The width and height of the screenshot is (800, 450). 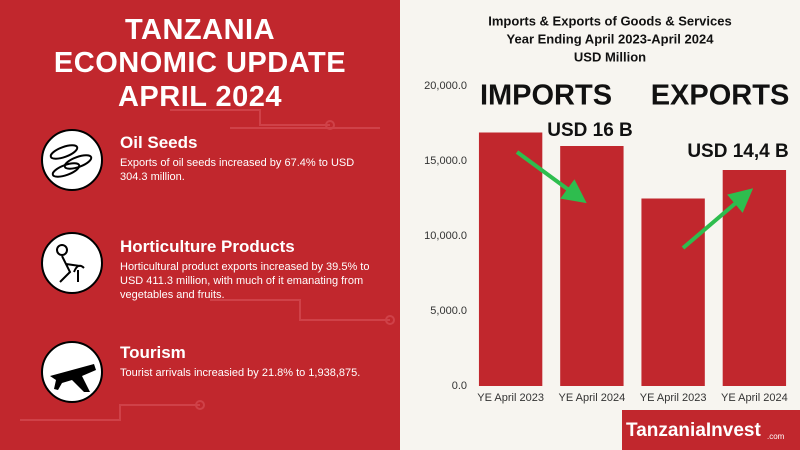 I want to click on item-heading: Oil Seeds, so click(x=159, y=142).